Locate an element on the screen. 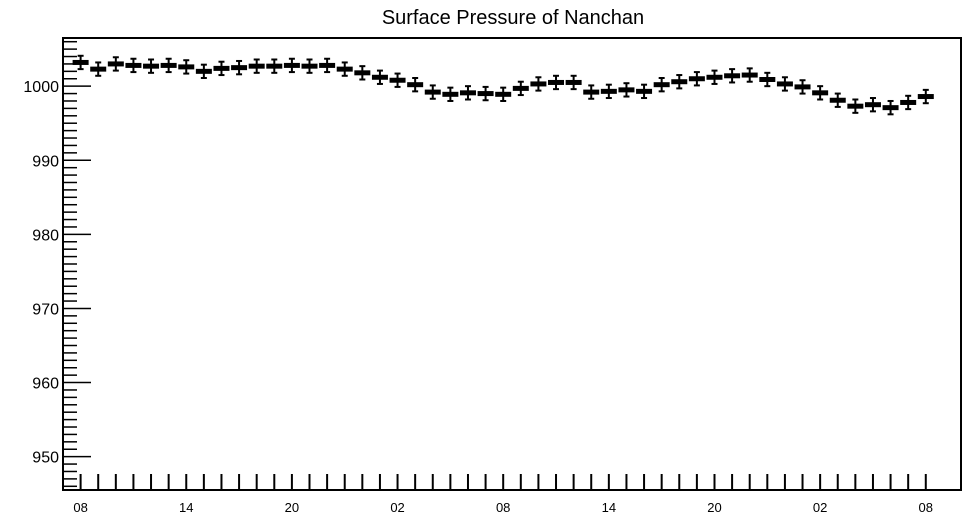 The height and width of the screenshot is (523, 968). y-tick-label: 980 is located at coordinates (45, 235).